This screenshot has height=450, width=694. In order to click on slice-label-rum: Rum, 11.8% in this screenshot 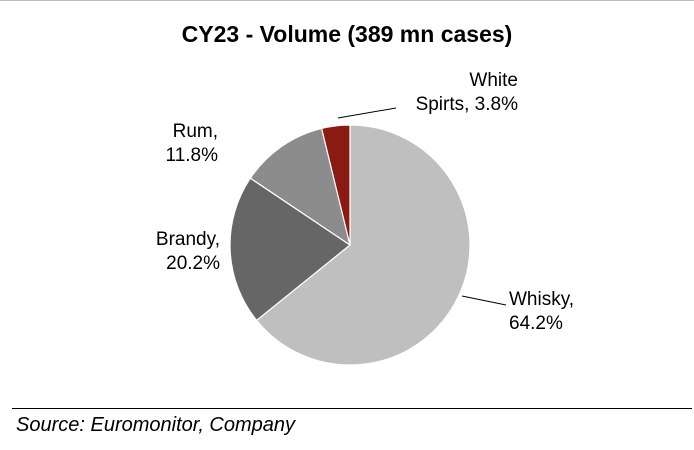, I will do `click(192, 143)`.